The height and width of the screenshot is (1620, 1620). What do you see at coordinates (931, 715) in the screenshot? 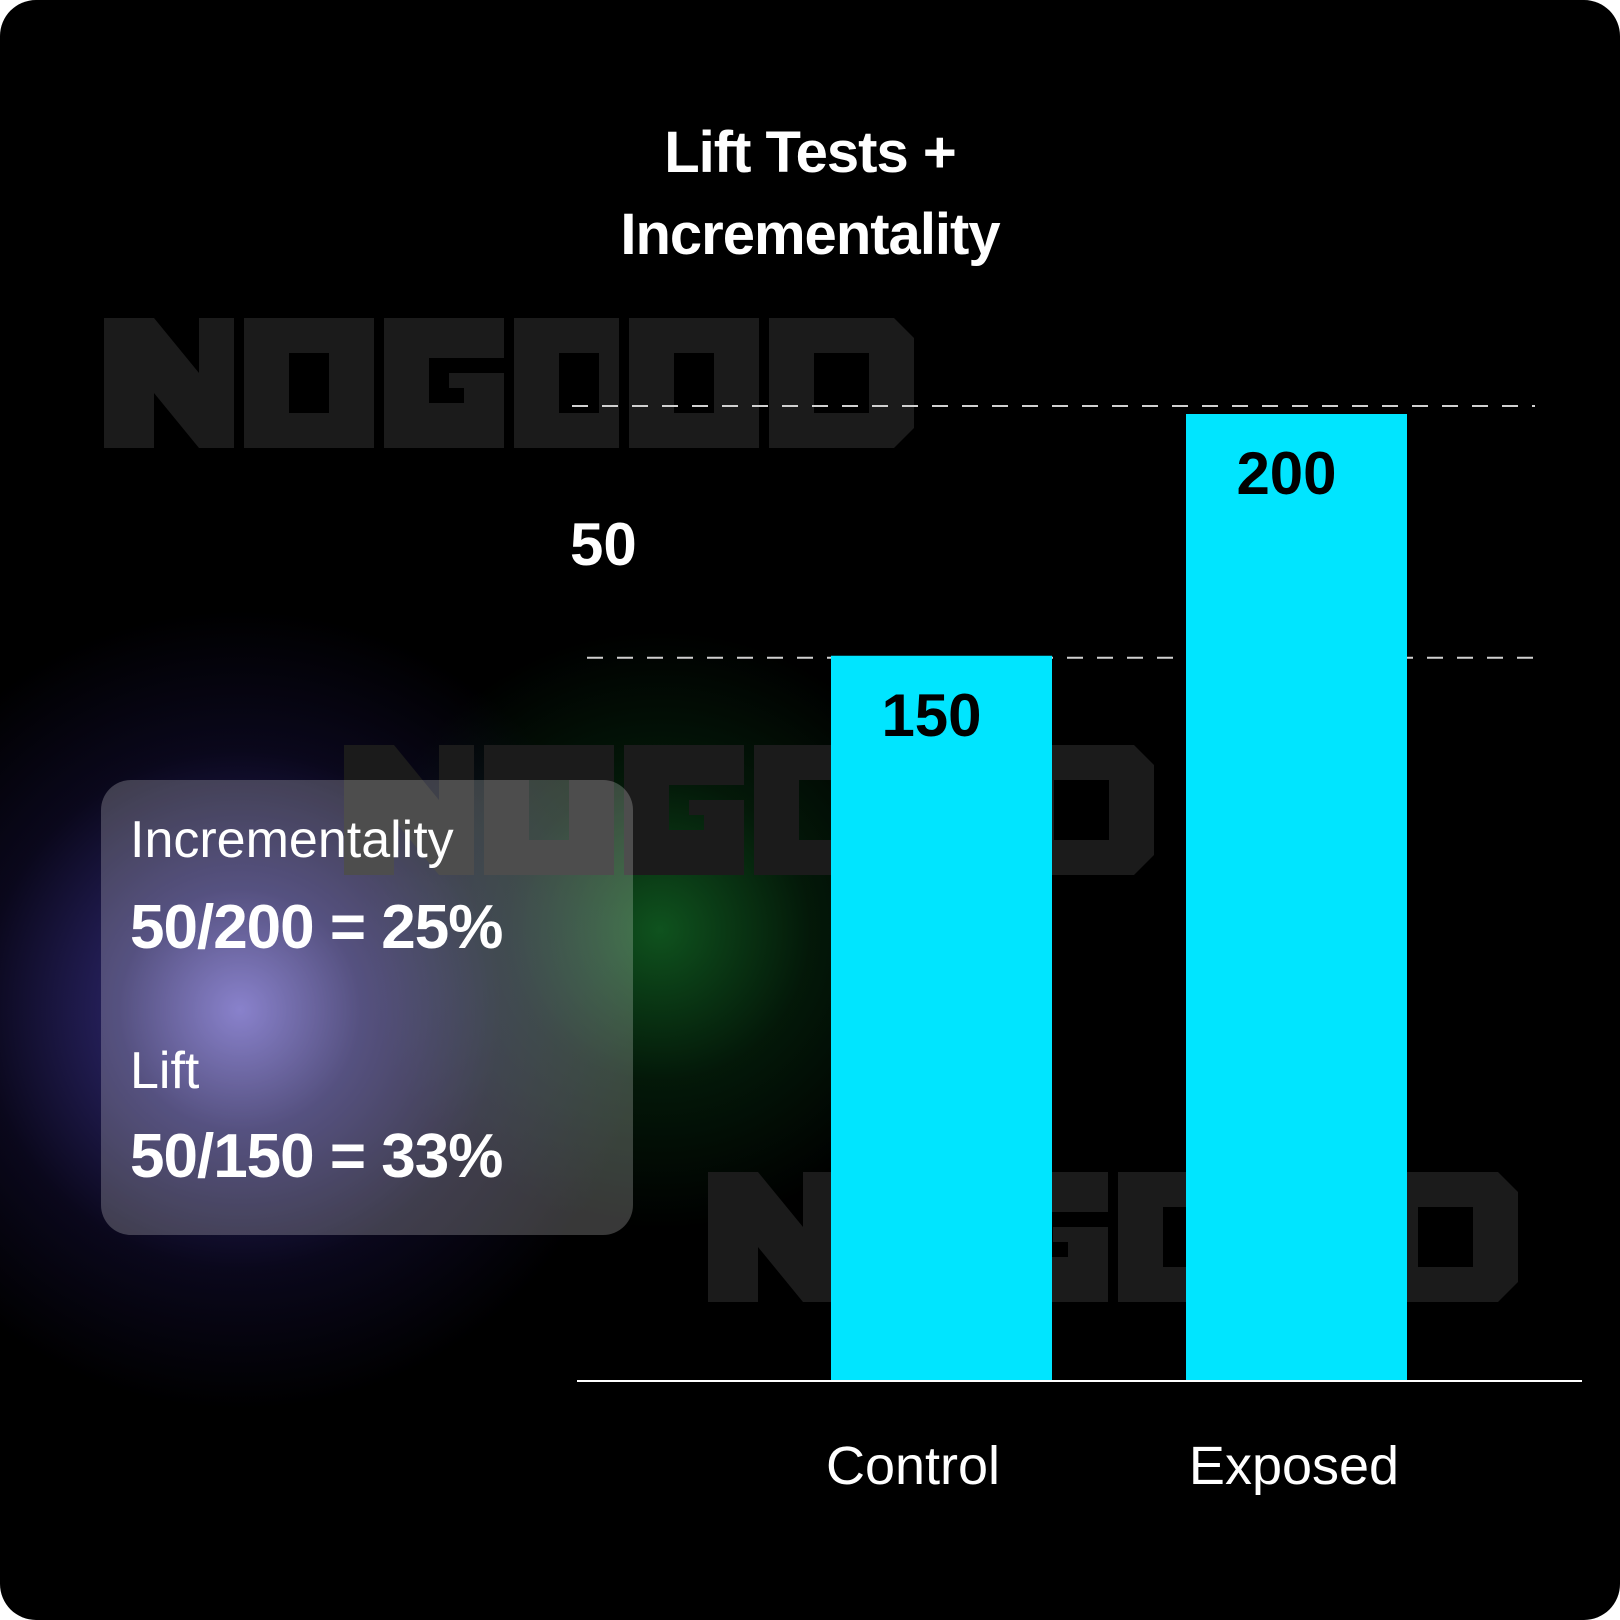
I see `data-label: 150` at bounding box center [931, 715].